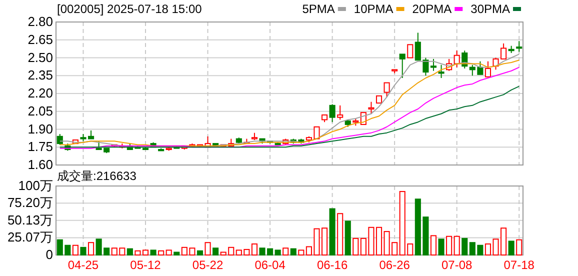 The image size is (578, 276). I want to click on y-tick-label: 2.35, so click(40, 75).